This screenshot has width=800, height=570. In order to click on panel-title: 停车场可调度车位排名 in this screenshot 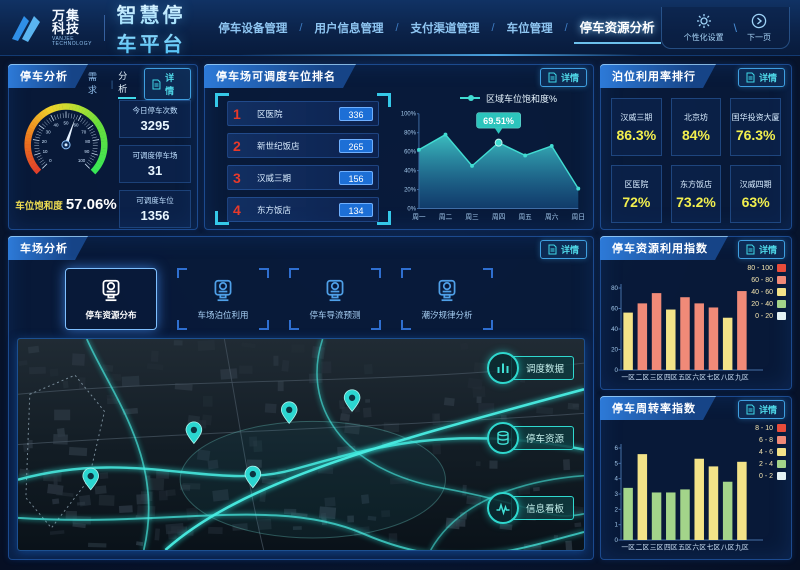, I will do `click(280, 76)`.